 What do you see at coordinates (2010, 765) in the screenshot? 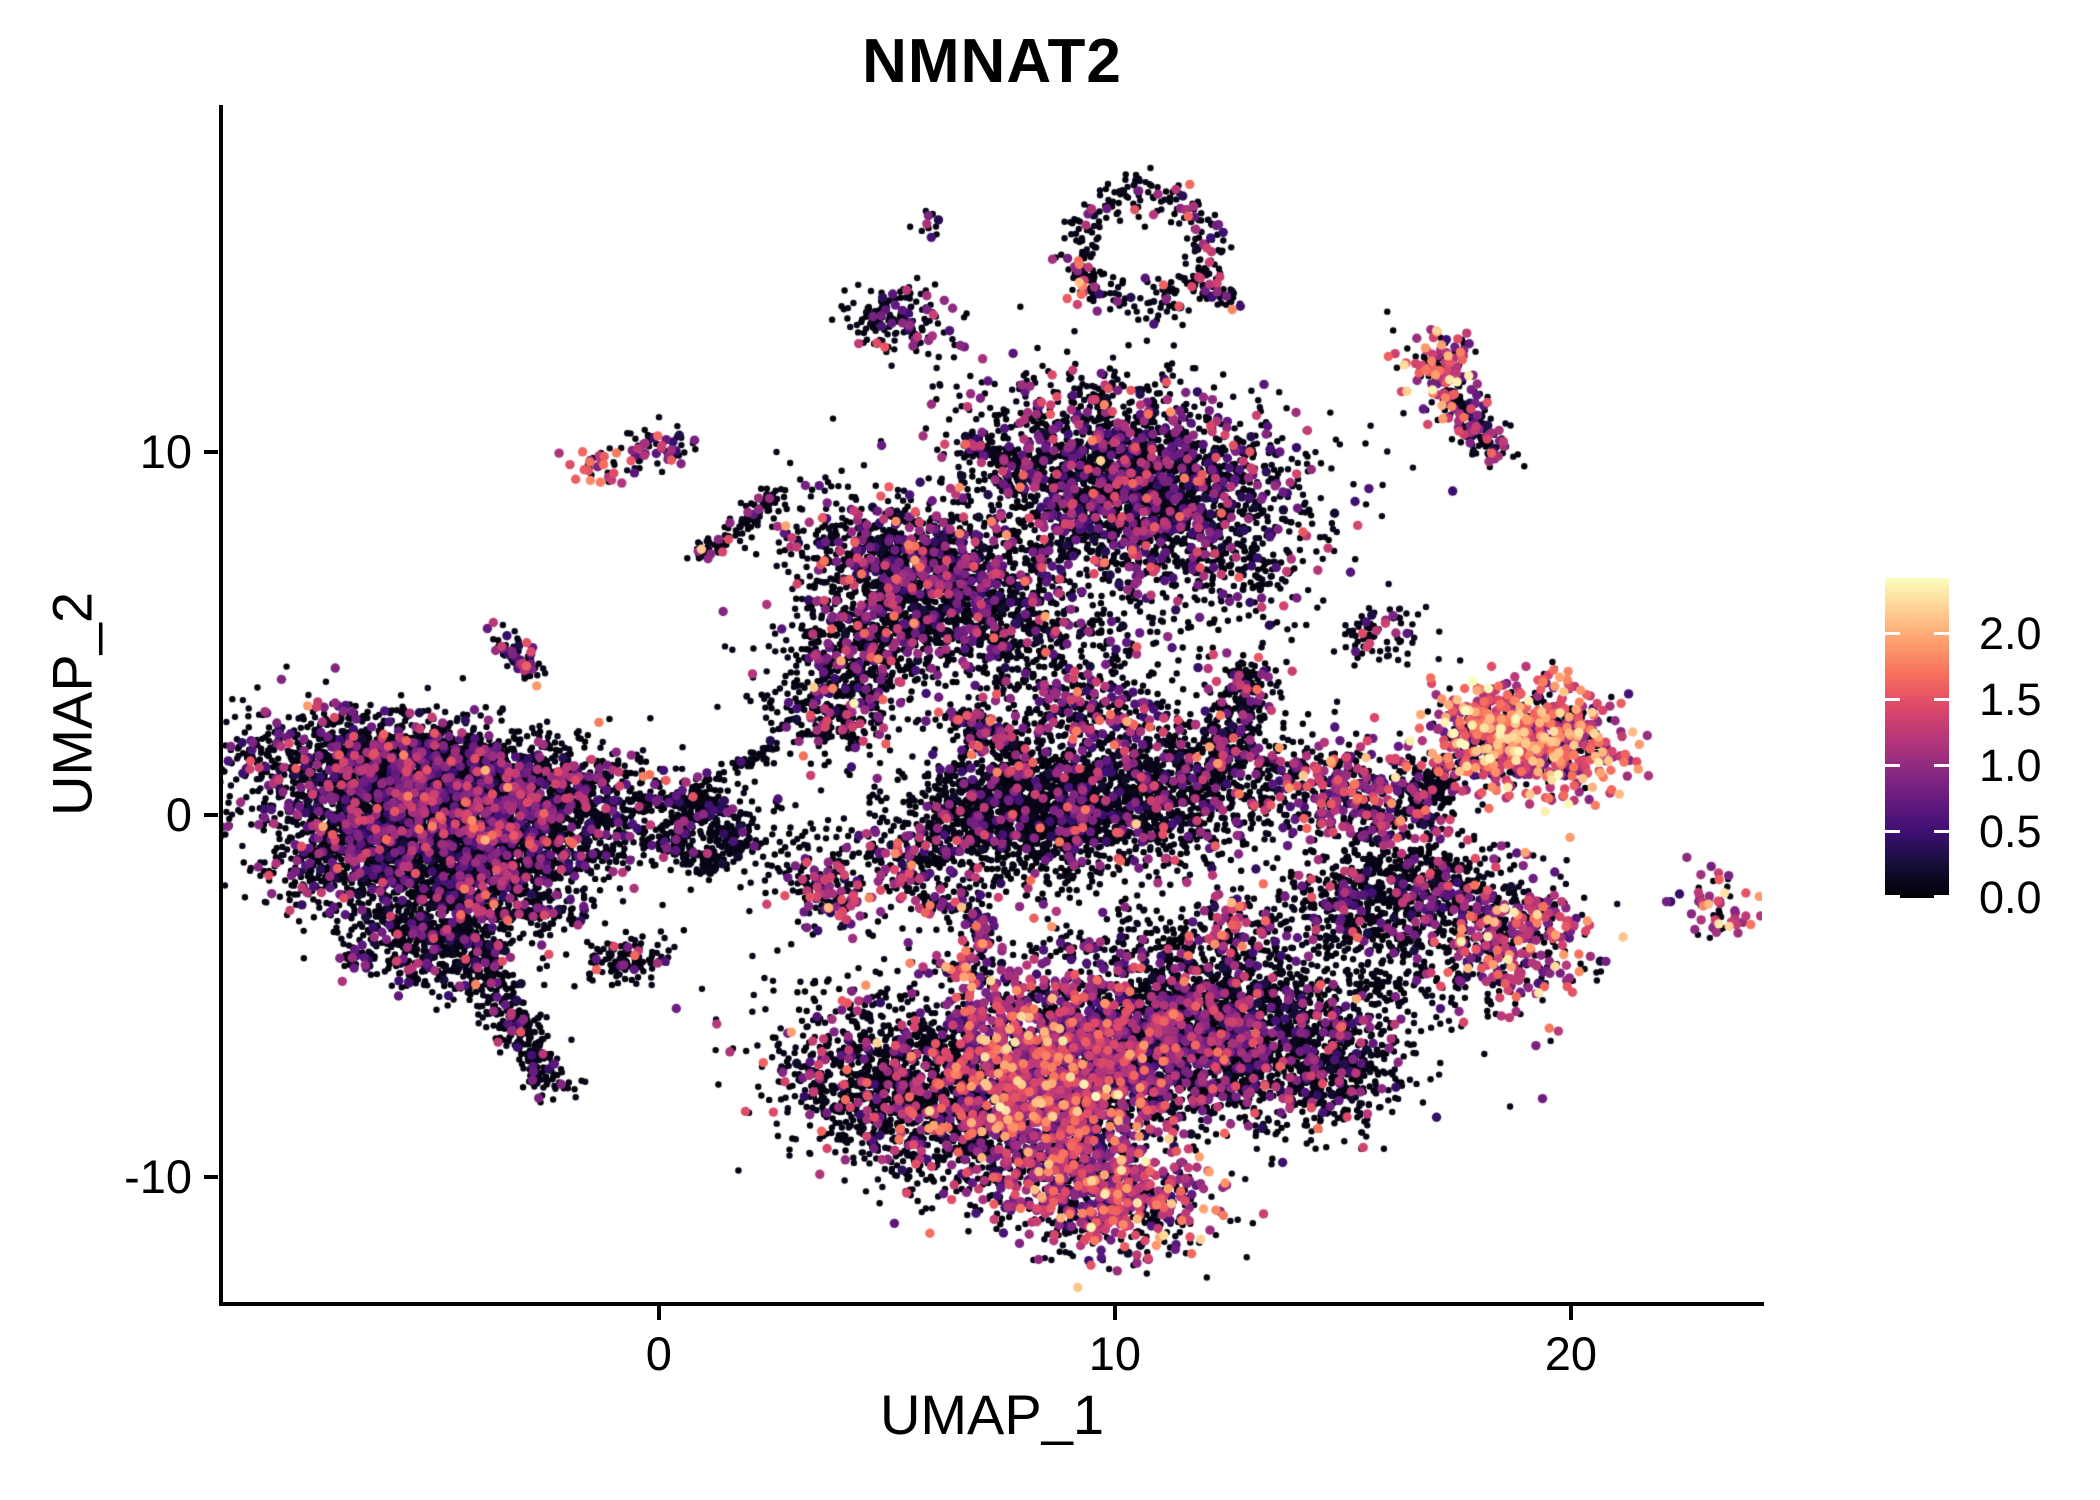
I see `colorbar-tick-label: 1.0` at bounding box center [2010, 765].